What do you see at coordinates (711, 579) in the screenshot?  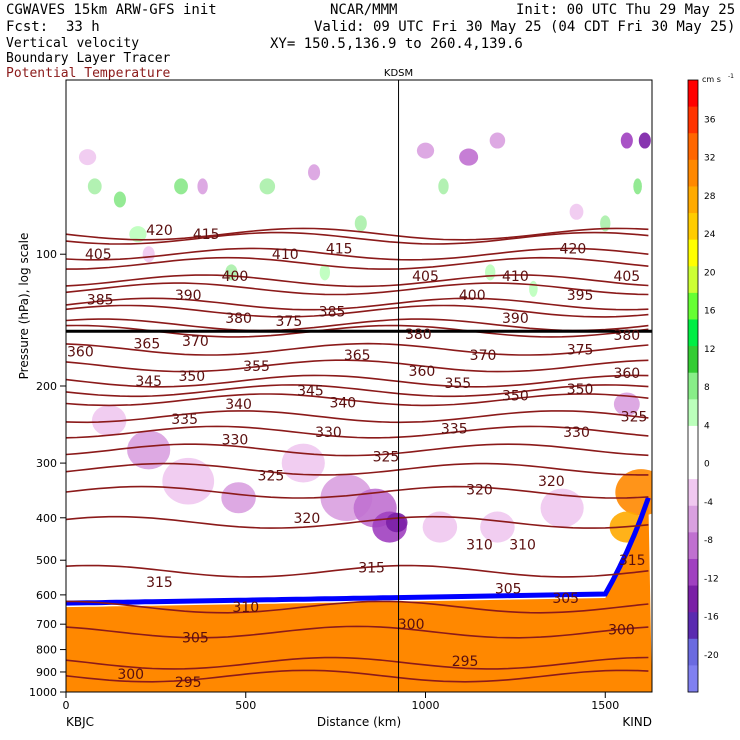 I see `colorbar-tick-label: -12` at bounding box center [711, 579].